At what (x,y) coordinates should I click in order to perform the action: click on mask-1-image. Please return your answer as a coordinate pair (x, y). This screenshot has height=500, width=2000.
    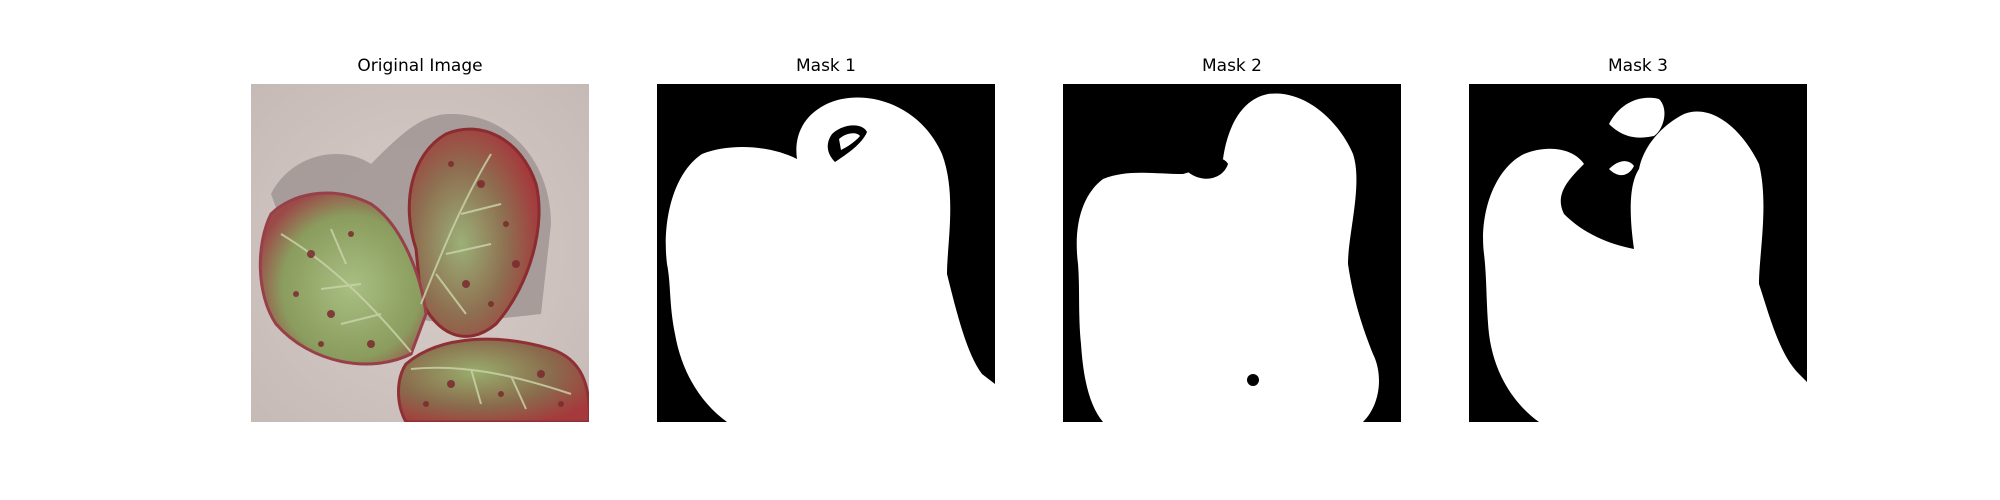
    Looking at the image, I should click on (826, 253).